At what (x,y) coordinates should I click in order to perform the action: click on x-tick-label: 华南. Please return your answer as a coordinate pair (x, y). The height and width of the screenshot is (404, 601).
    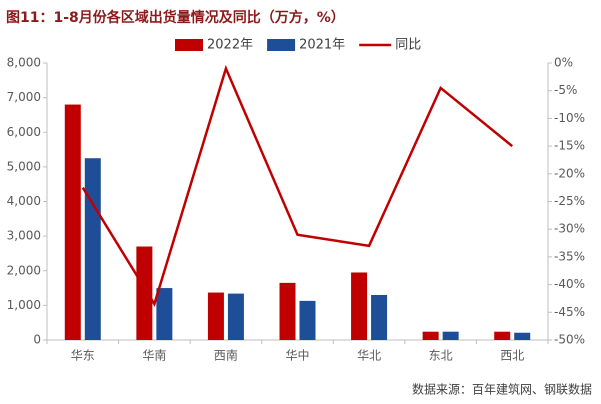
    Looking at the image, I should click on (154, 355).